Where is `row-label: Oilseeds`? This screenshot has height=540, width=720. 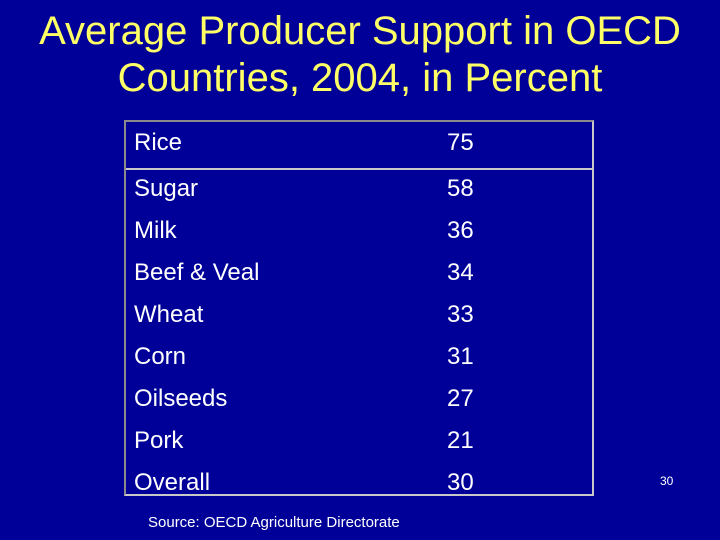 row-label: Oilseeds is located at coordinates (181, 398).